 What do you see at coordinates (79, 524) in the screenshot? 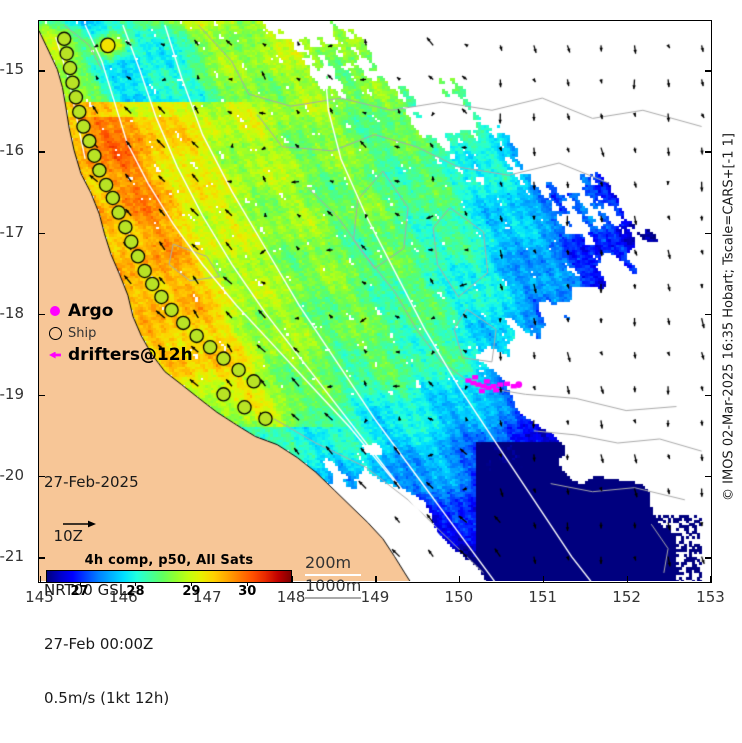
I see `velocity-scale-arrow-icon` at bounding box center [79, 524].